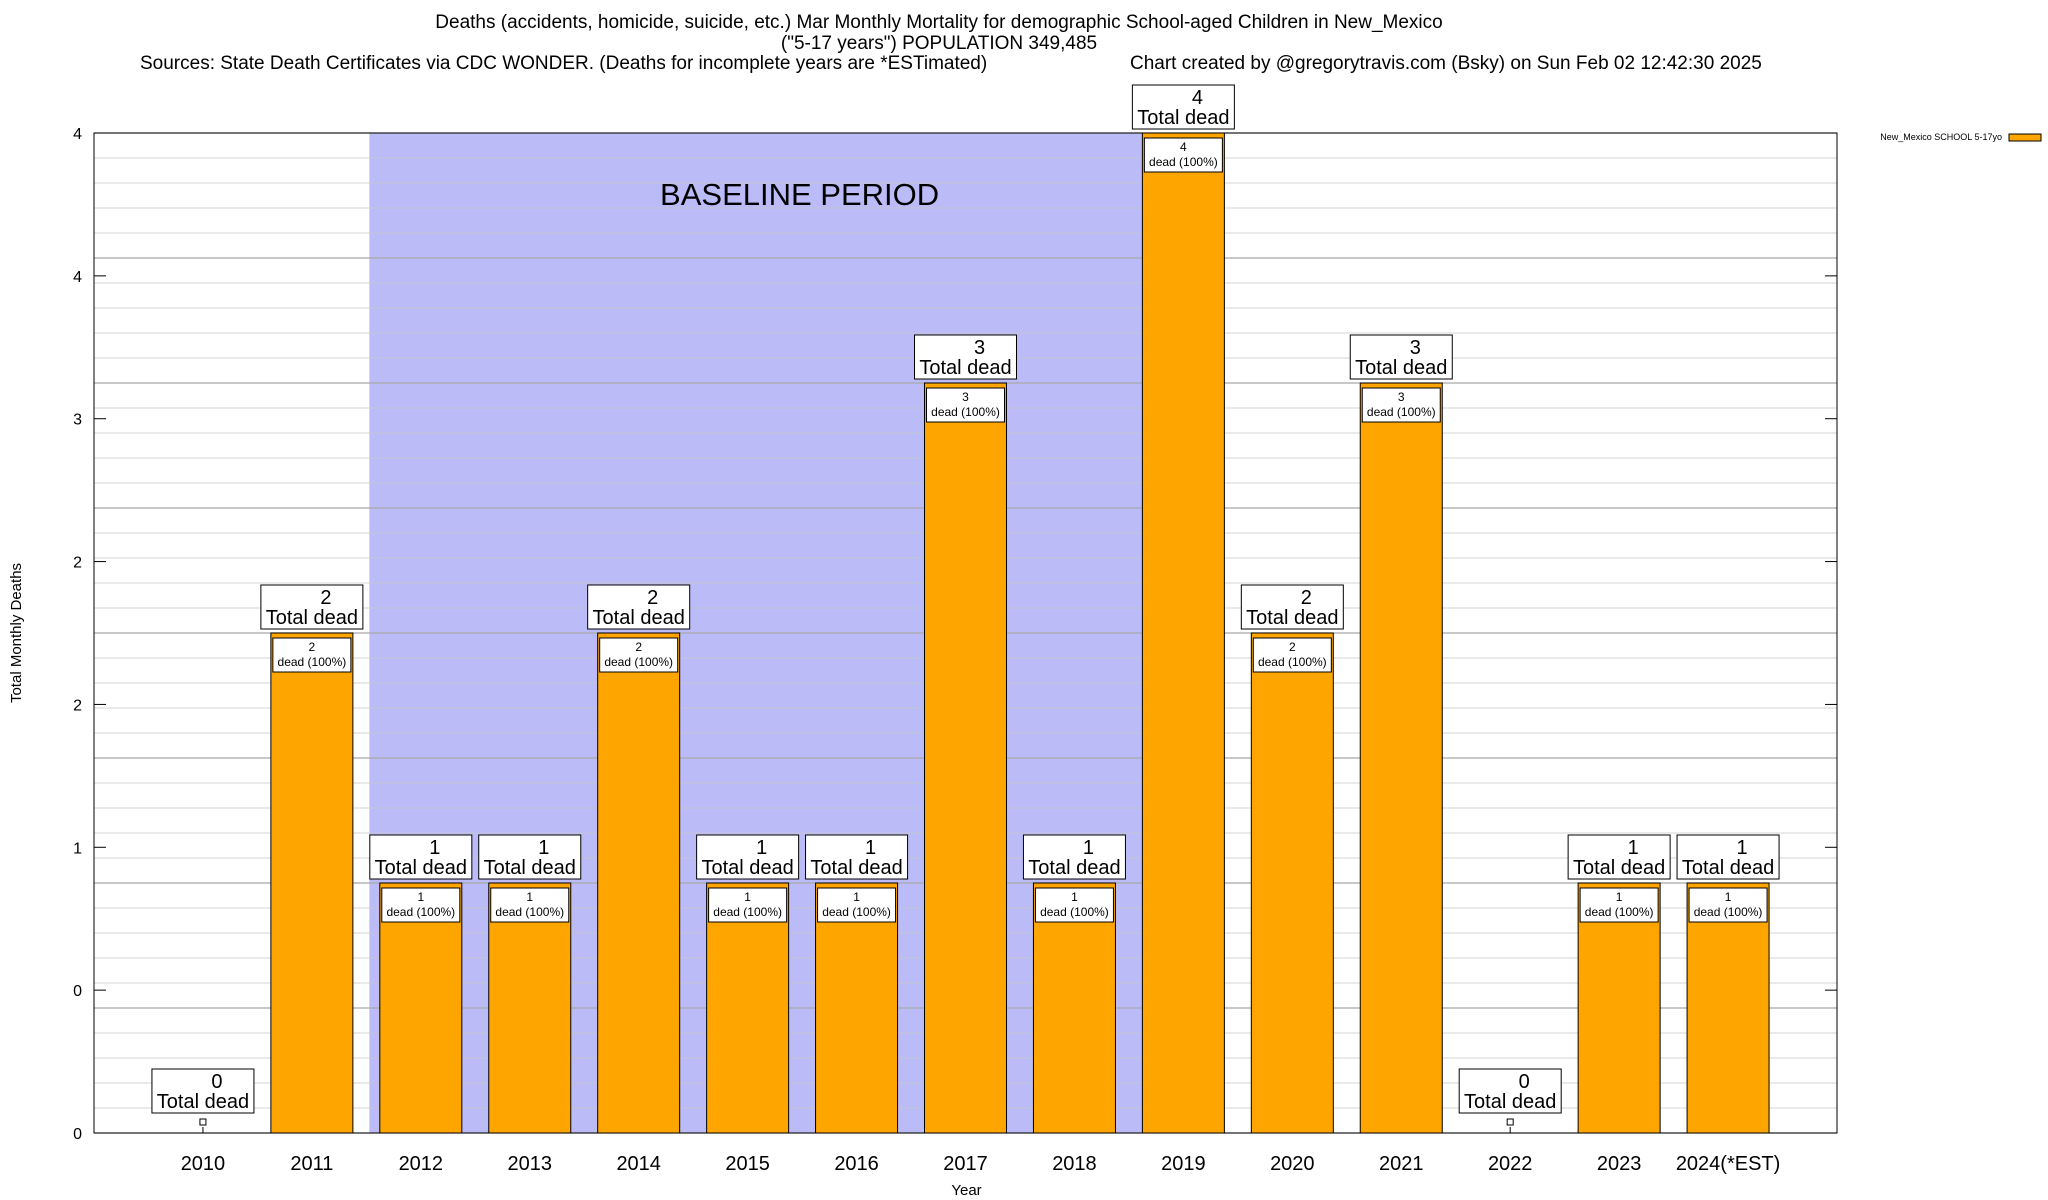  Describe the element at coordinates (203, 1164) in the screenshot. I see `x-tick-label: 2010` at that location.